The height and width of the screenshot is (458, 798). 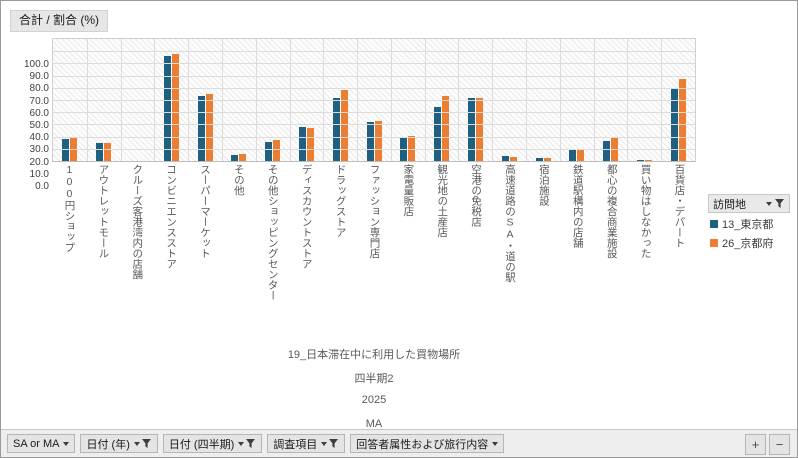 What do you see at coordinates (543, 185) in the screenshot?
I see `x-axis-category-text: 宿泊施設` at bounding box center [543, 185].